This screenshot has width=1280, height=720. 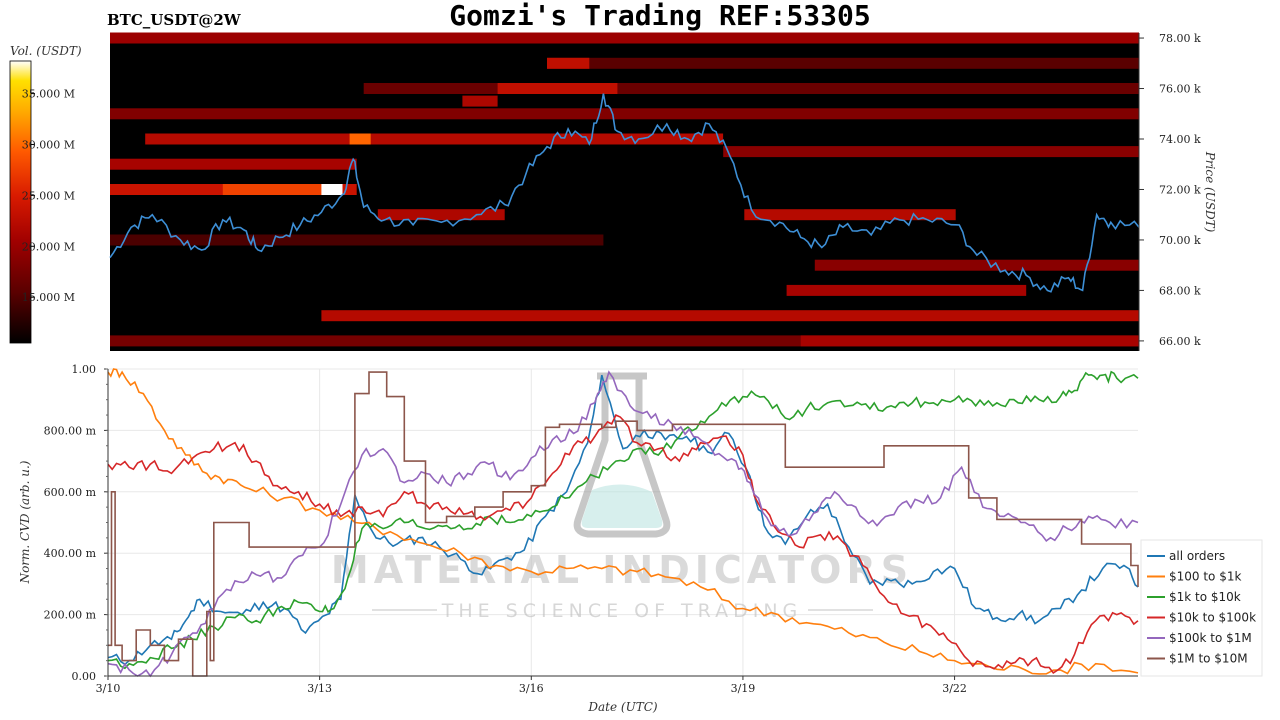 What do you see at coordinates (1210, 192) in the screenshot?
I see `heatmap-y-label: Price (USDT)` at bounding box center [1210, 192].